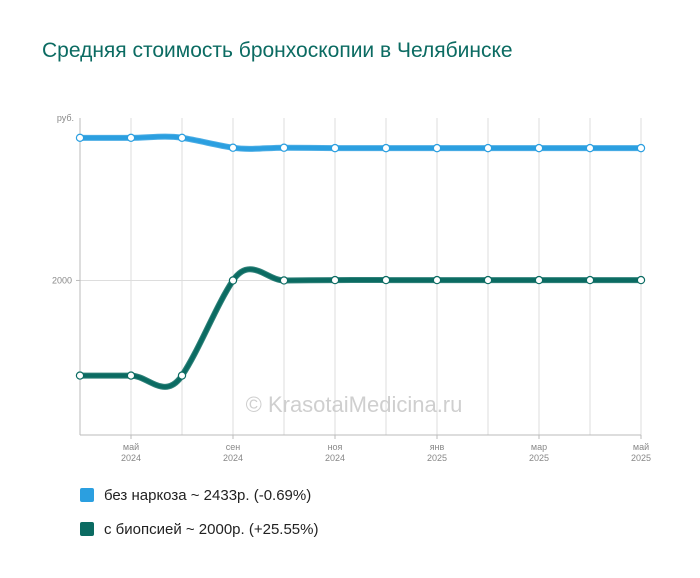 This screenshot has width=700, height=578. I want to click on y-unit-label: руб., so click(65, 118).